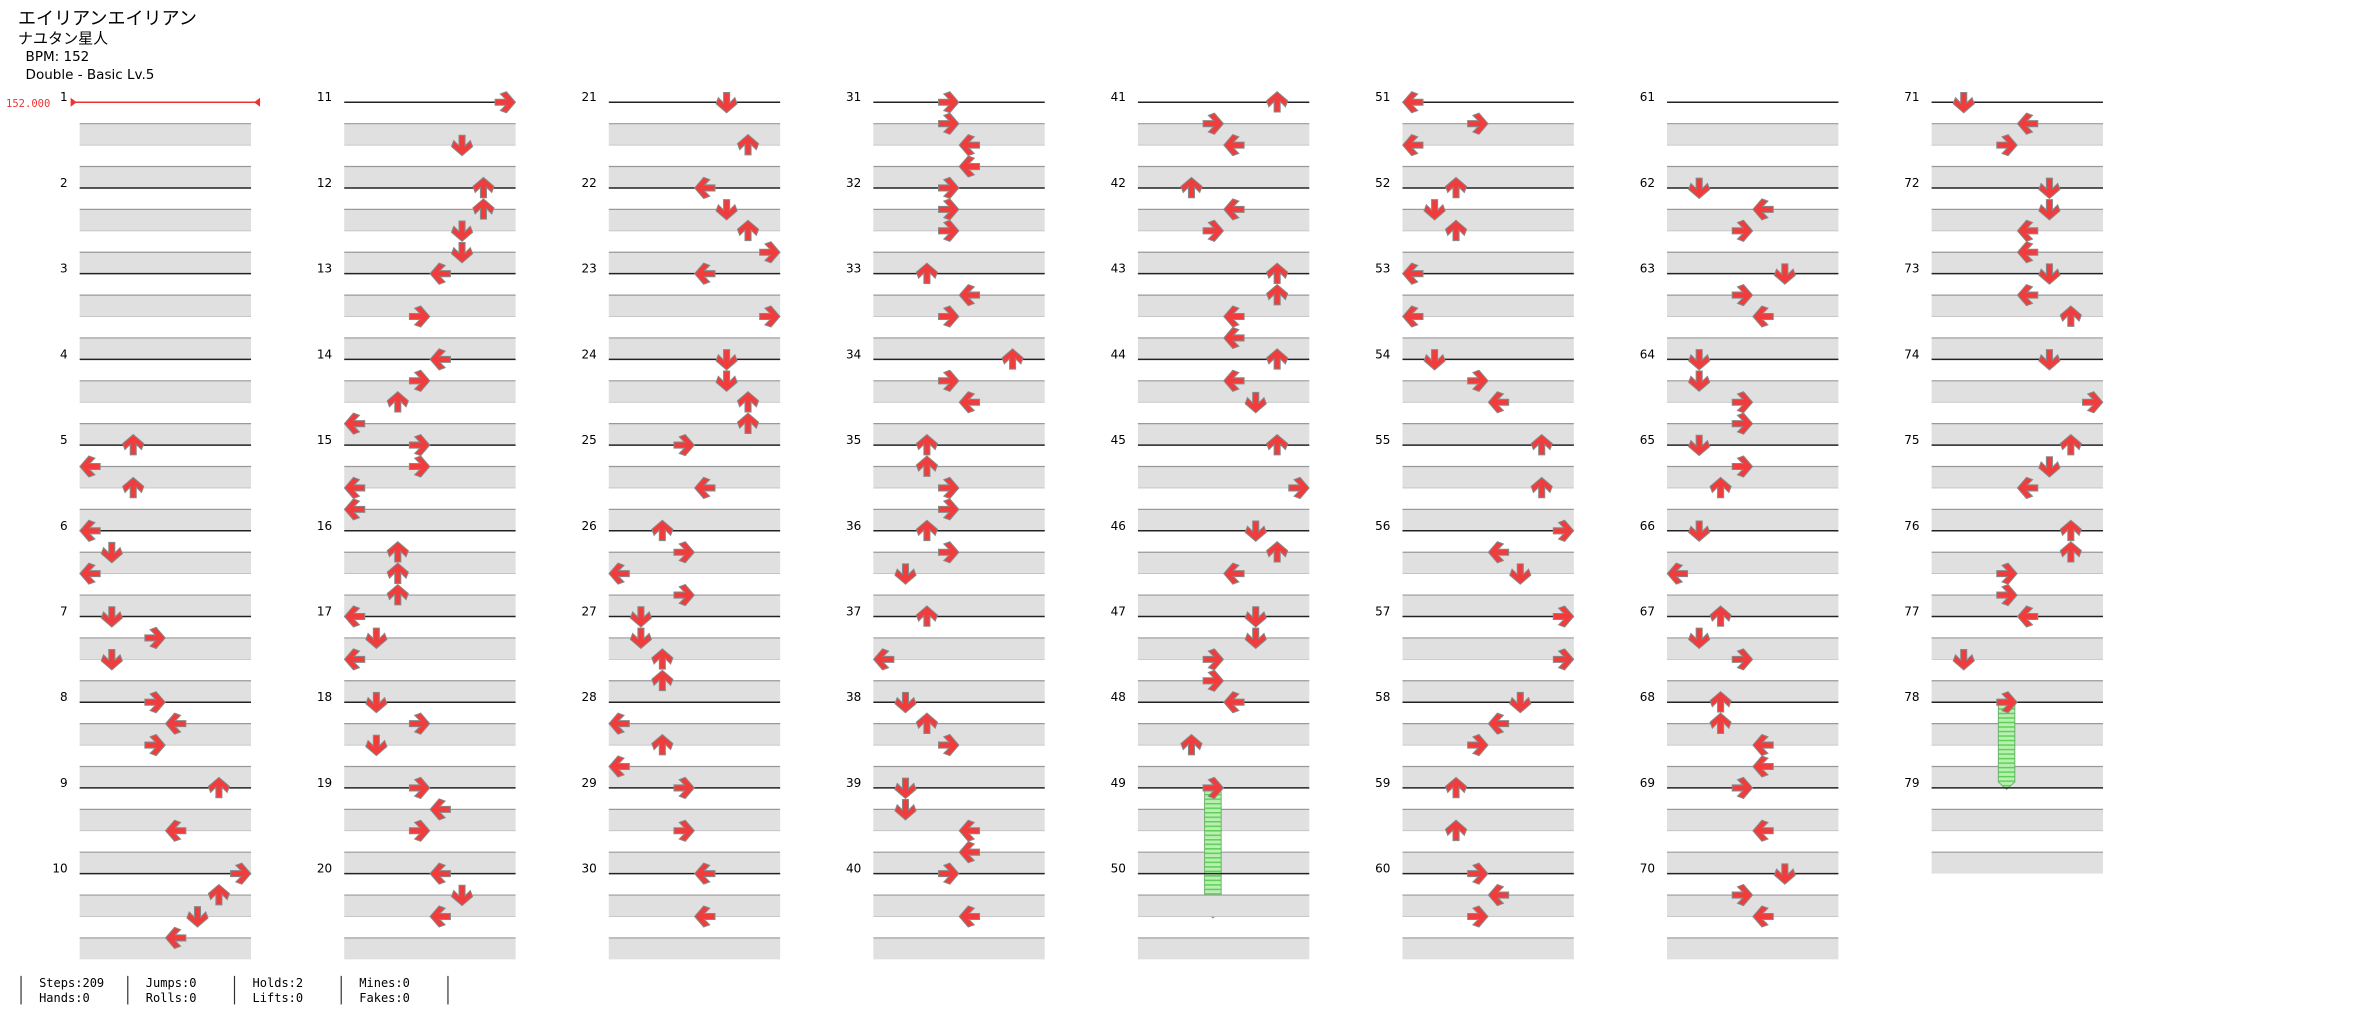  I want to click on measure-number: 16, so click(324, 526).